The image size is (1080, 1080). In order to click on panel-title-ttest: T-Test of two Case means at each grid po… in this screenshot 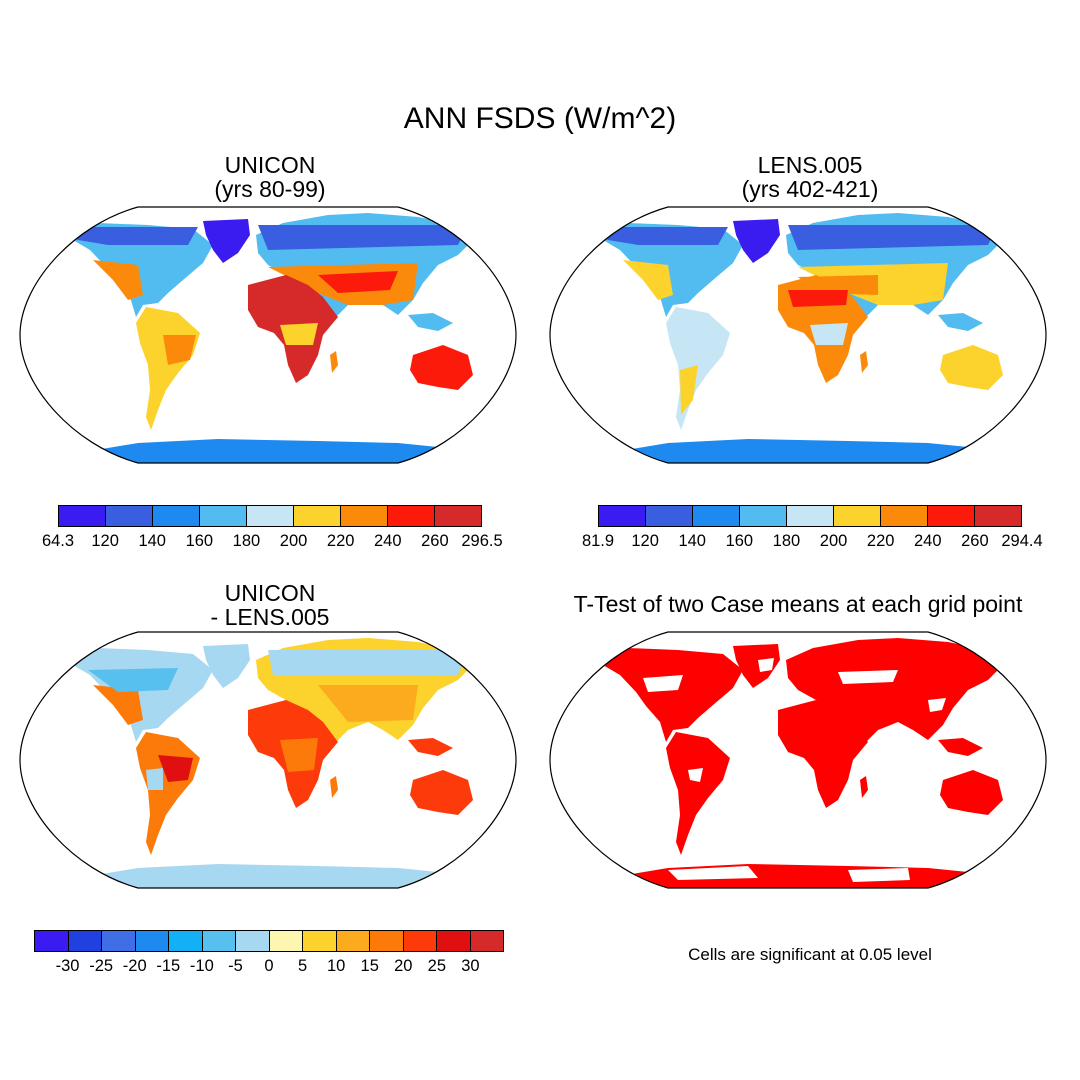, I will do `click(798, 604)`.